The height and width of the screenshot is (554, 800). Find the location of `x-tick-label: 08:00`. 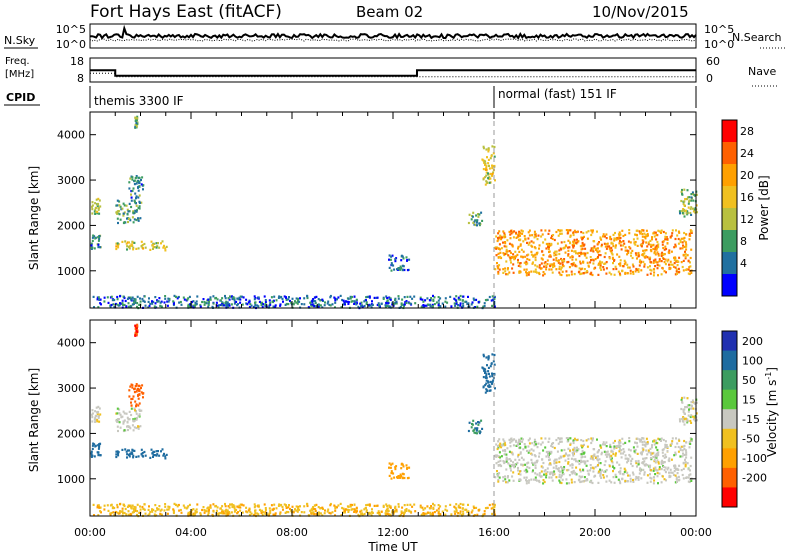

x-tick-label: 08:00 is located at coordinates (292, 532).